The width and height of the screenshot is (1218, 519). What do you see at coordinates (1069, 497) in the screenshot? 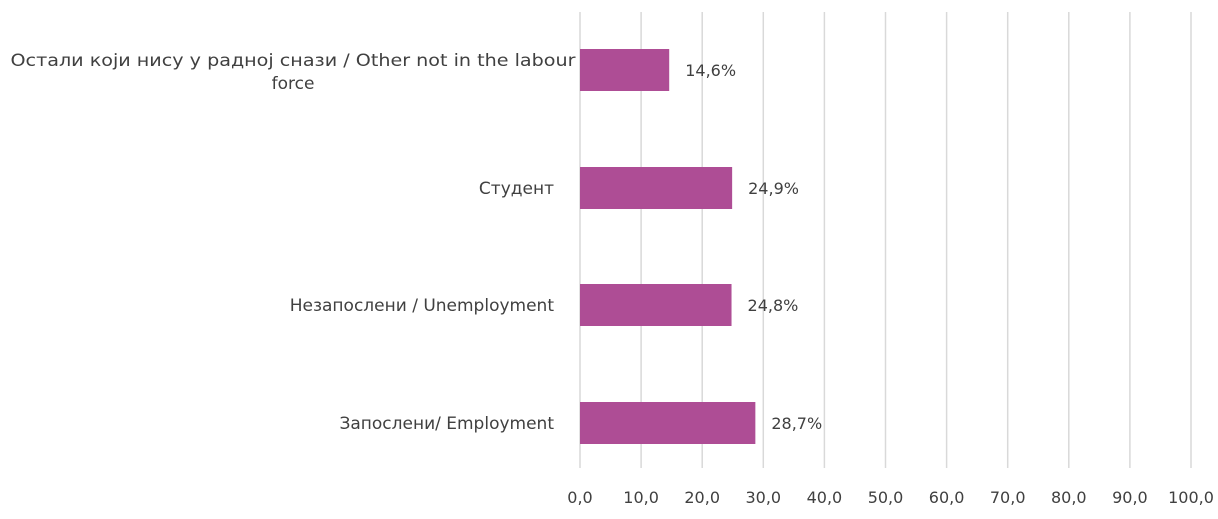
I see `x-tick-label: 80,0` at bounding box center [1069, 497].